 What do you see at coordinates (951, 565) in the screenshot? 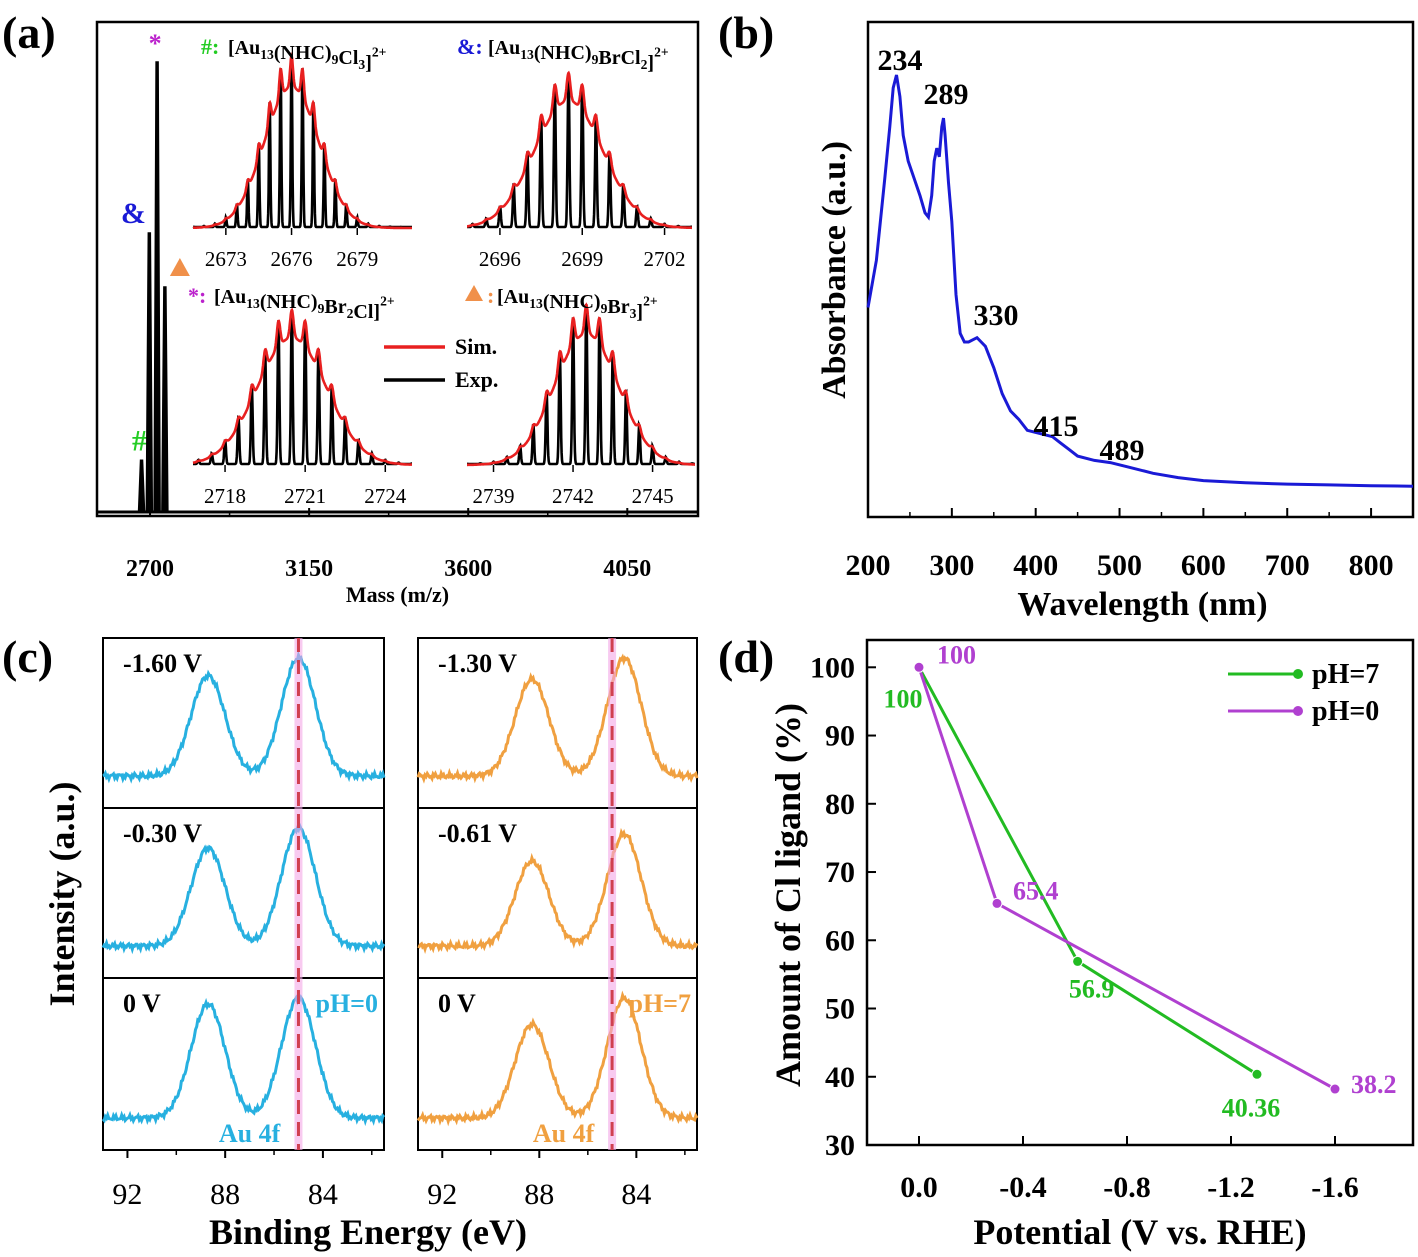
I see `x-tick-label: 300` at bounding box center [951, 565].